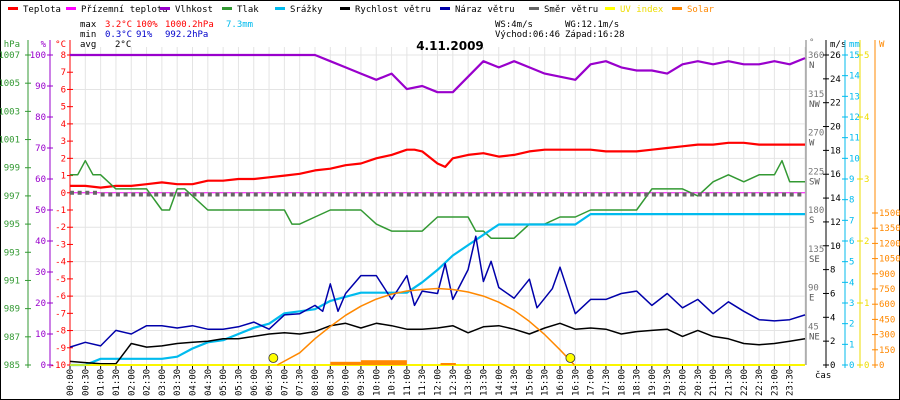 Image resolution: width=900 pixels, height=400 pixels. What do you see at coordinates (12, 338) in the screenshot?
I see `tick-label: 987` at bounding box center [12, 338].